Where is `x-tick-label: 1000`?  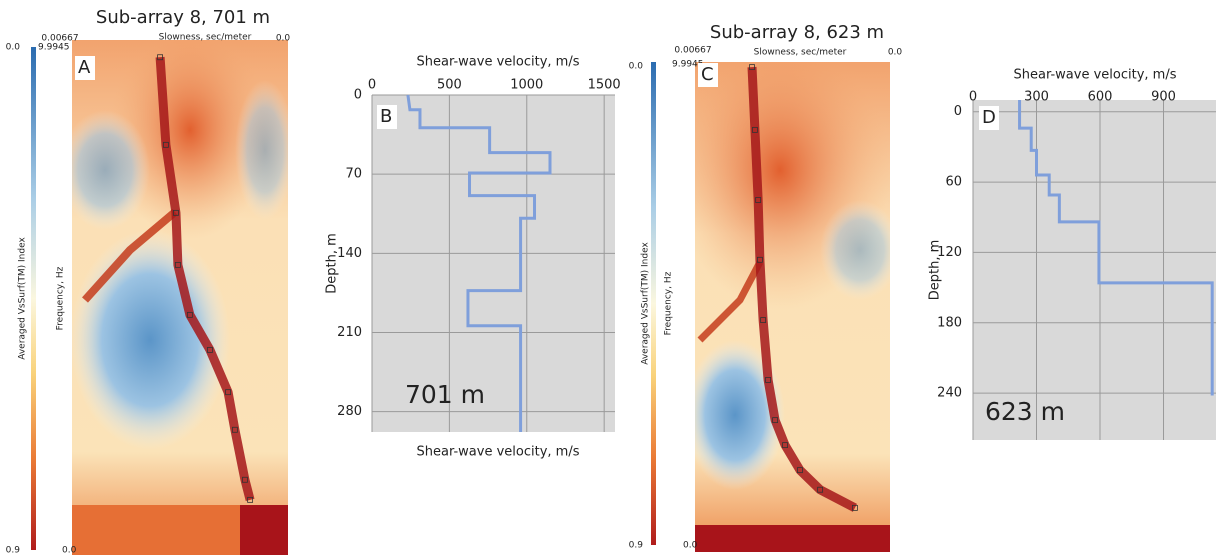
x-tick-label: 1000 is located at coordinates (526, 85).